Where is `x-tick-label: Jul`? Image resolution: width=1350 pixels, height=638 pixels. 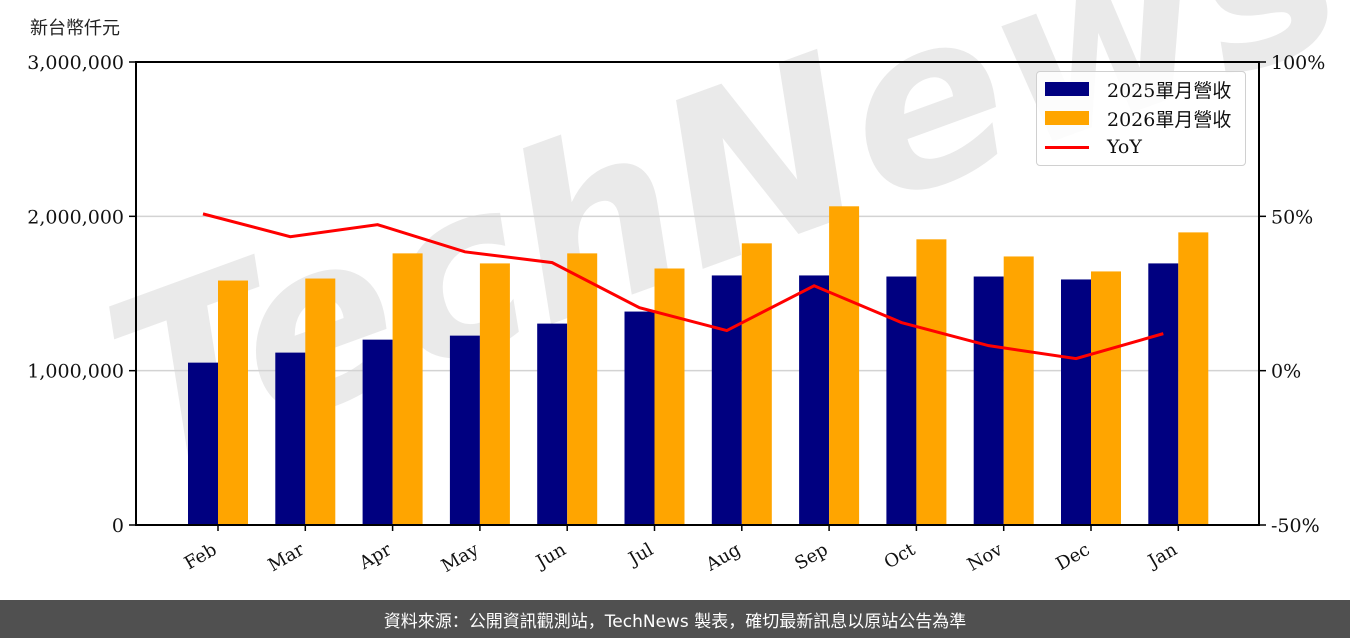 x-tick-label: Jul is located at coordinates (640, 555).